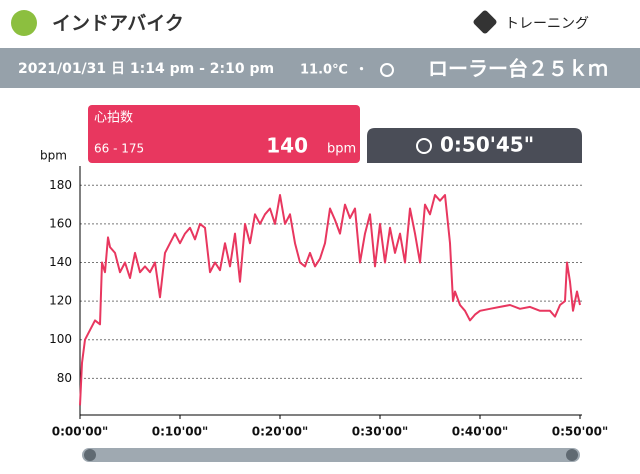 The height and width of the screenshot is (474, 640). I want to click on timer-icon, so click(424, 146).